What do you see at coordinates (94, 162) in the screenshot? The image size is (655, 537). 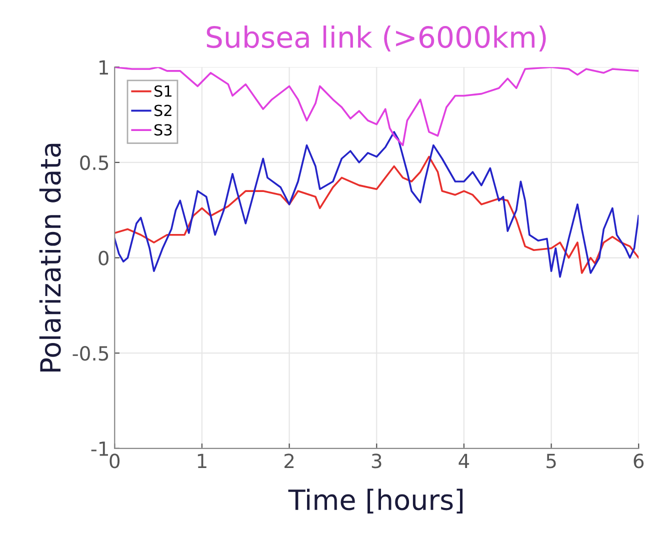 I see `y-tick-label: 0.5` at bounding box center [94, 162].